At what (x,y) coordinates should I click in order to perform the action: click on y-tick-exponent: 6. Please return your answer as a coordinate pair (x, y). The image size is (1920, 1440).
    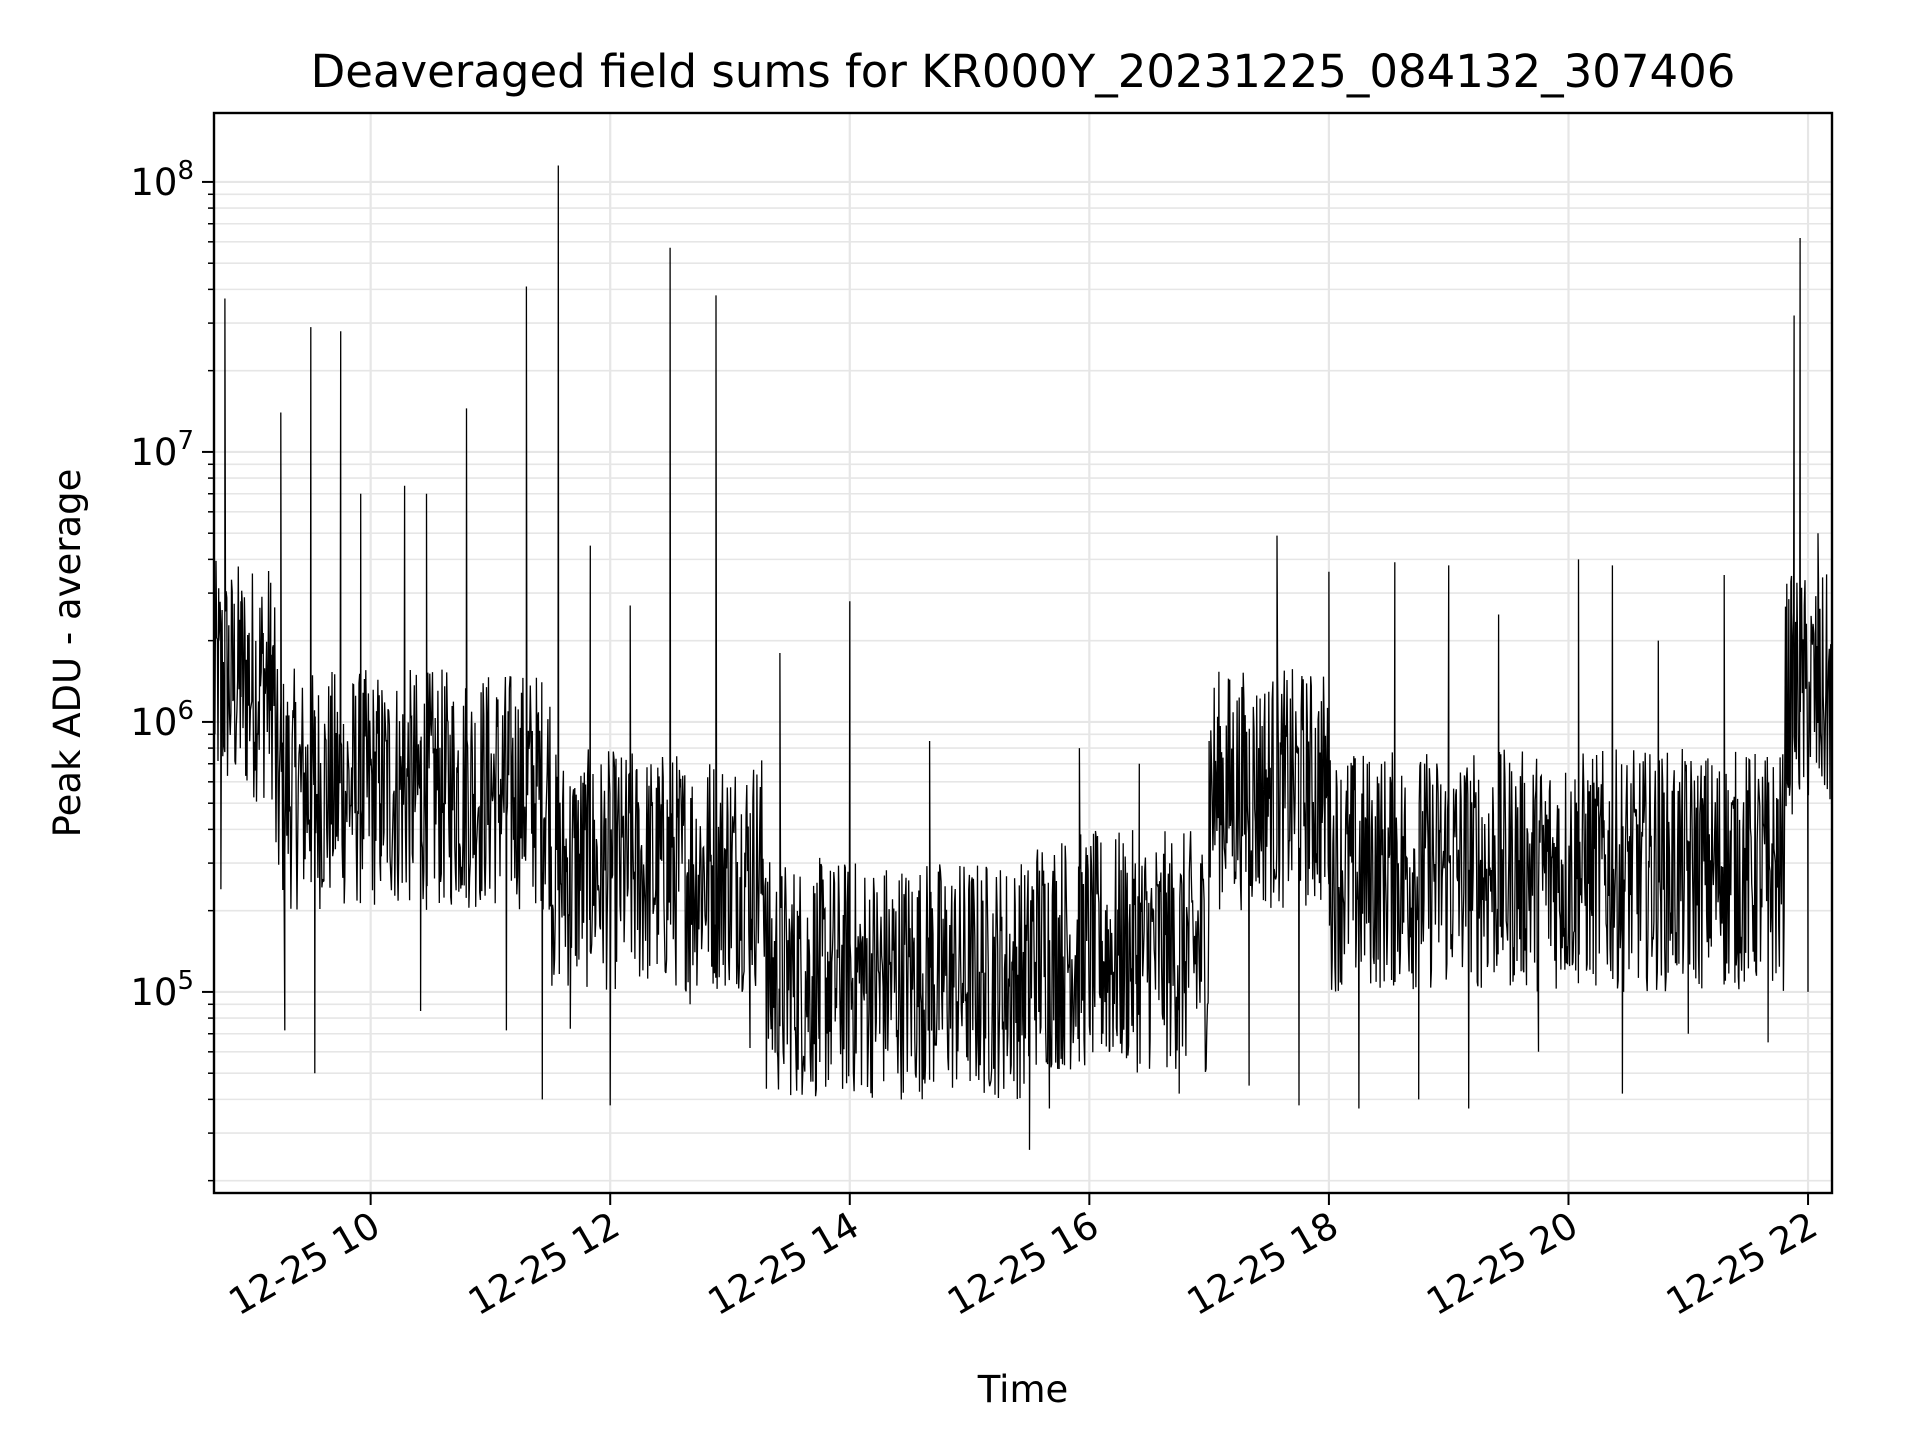
    Looking at the image, I should click on (185, 711).